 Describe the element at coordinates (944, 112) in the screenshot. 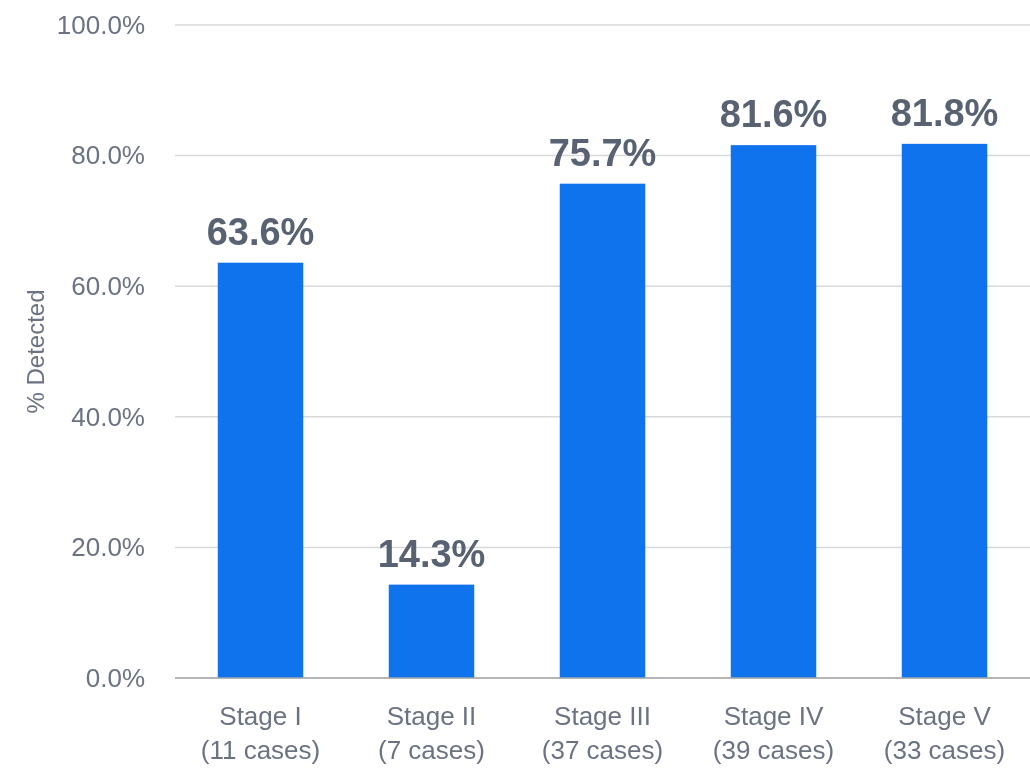

I see `data-label: 81.8%` at that location.